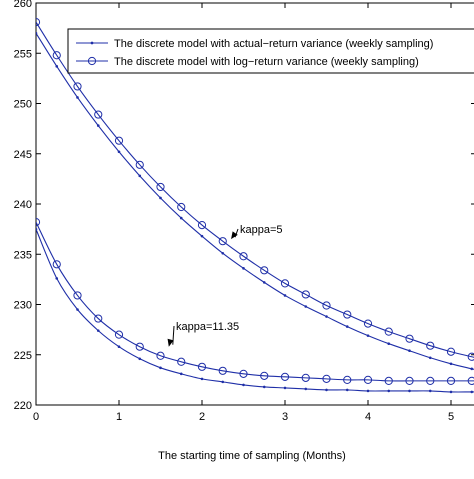  I want to click on y-tick-label: 250, so click(23, 105).